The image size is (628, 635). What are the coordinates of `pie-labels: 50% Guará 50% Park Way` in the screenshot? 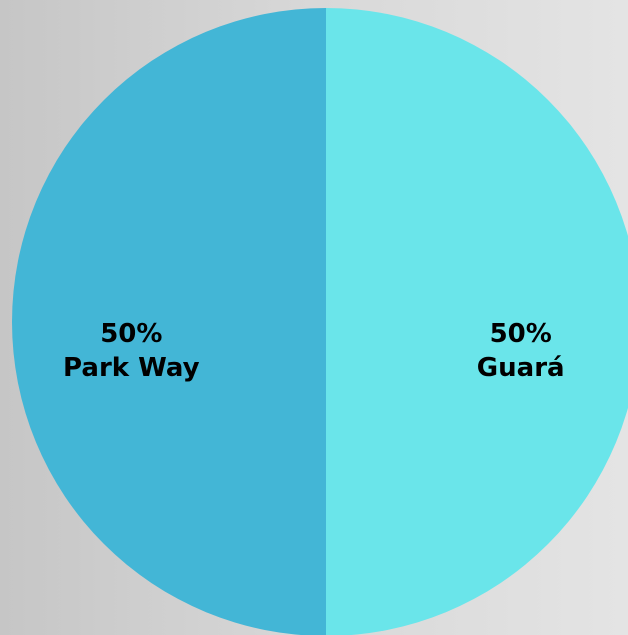 It's located at (314, 351).